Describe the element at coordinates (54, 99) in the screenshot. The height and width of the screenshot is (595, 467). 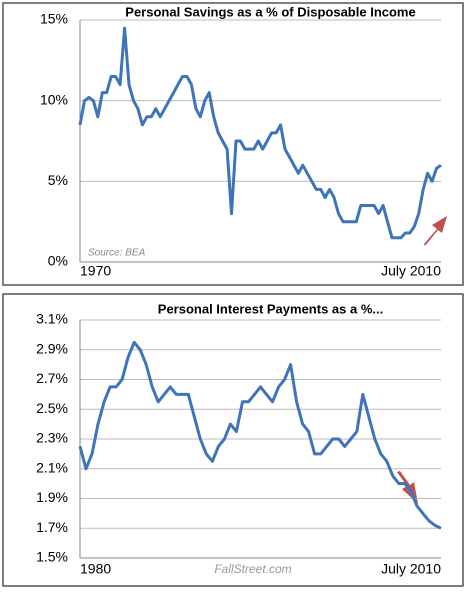
I see `y-tick-label: 10%` at that location.